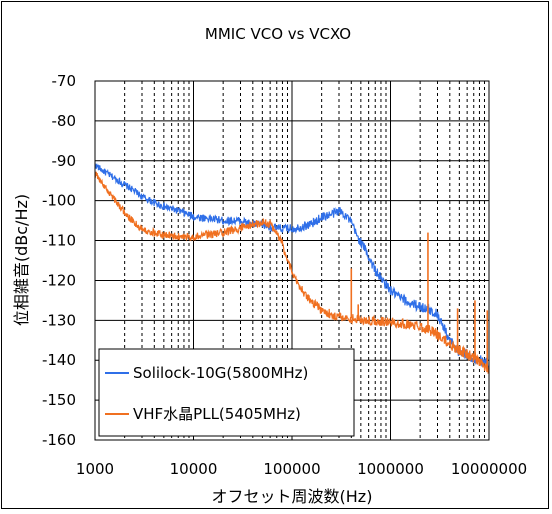  Describe the element at coordinates (292, 496) in the screenshot. I see `x-axis-label: オフセット周波数(Hz)` at that location.